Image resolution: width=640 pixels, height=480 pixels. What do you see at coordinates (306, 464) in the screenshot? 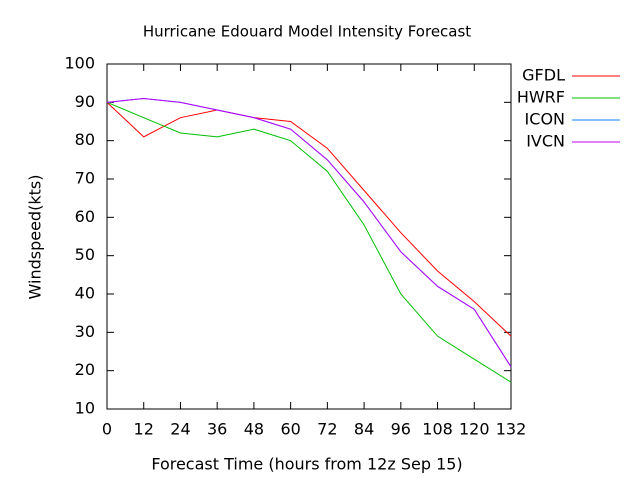
I see `x-axis-label: Forecast Time (hours from 12z Sep 15)` at bounding box center [306, 464].